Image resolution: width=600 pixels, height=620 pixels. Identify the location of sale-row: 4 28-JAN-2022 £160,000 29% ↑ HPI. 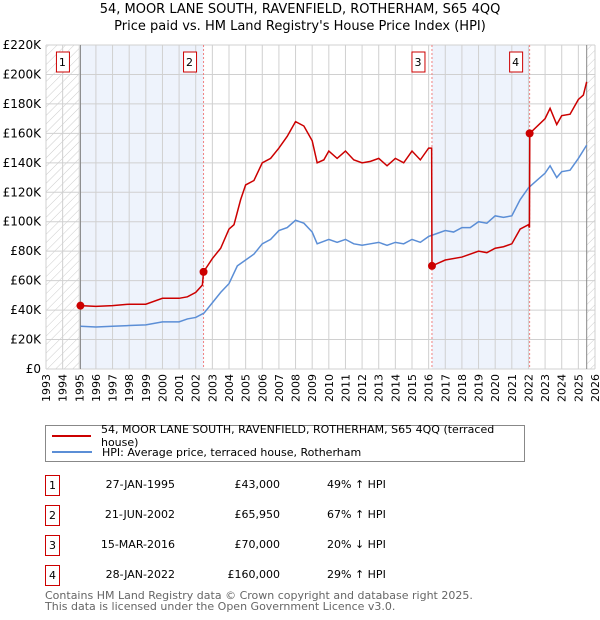
(245, 575).